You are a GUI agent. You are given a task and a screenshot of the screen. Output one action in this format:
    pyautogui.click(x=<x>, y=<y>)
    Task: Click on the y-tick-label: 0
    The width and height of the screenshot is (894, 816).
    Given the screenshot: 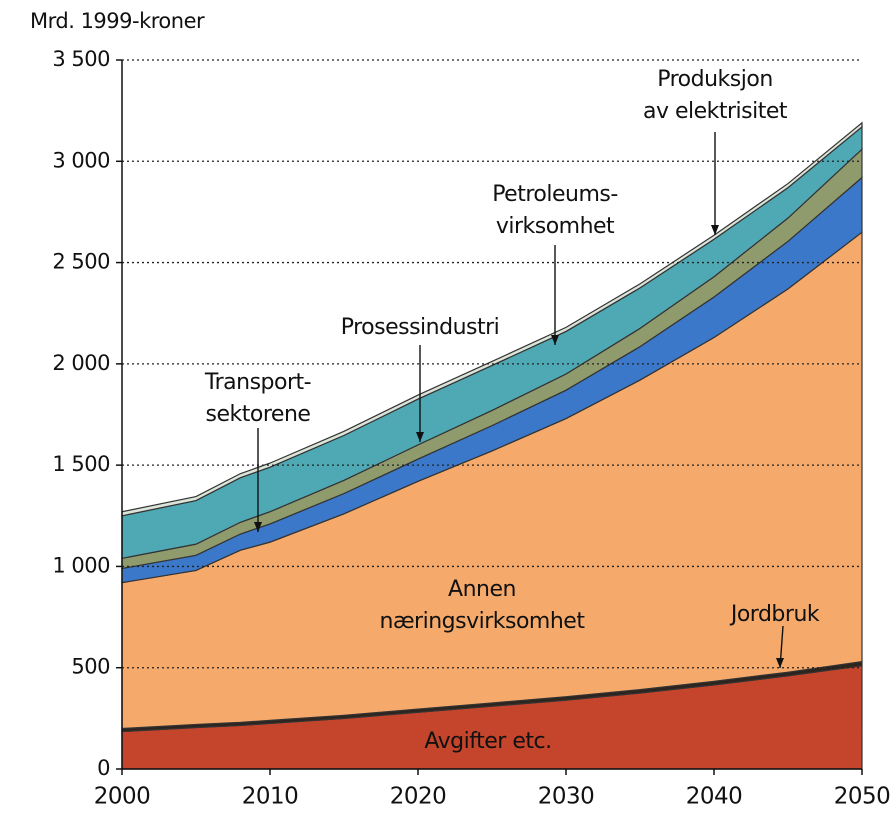 What is the action you would take?
    pyautogui.click(x=103, y=768)
    